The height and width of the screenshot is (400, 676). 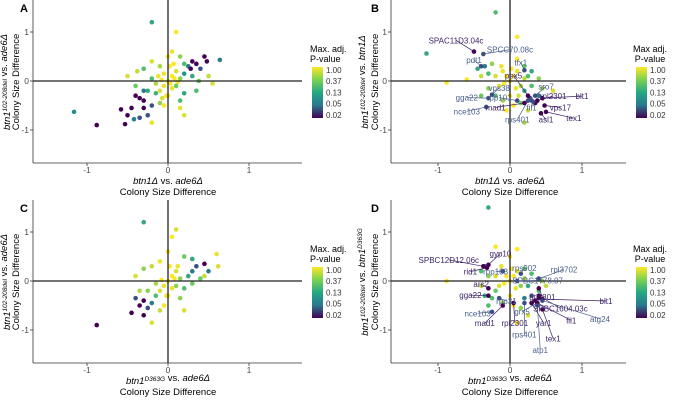 What do you see at coordinates (546, 86) in the screenshot?
I see `gene-label: sro7` at bounding box center [546, 86].